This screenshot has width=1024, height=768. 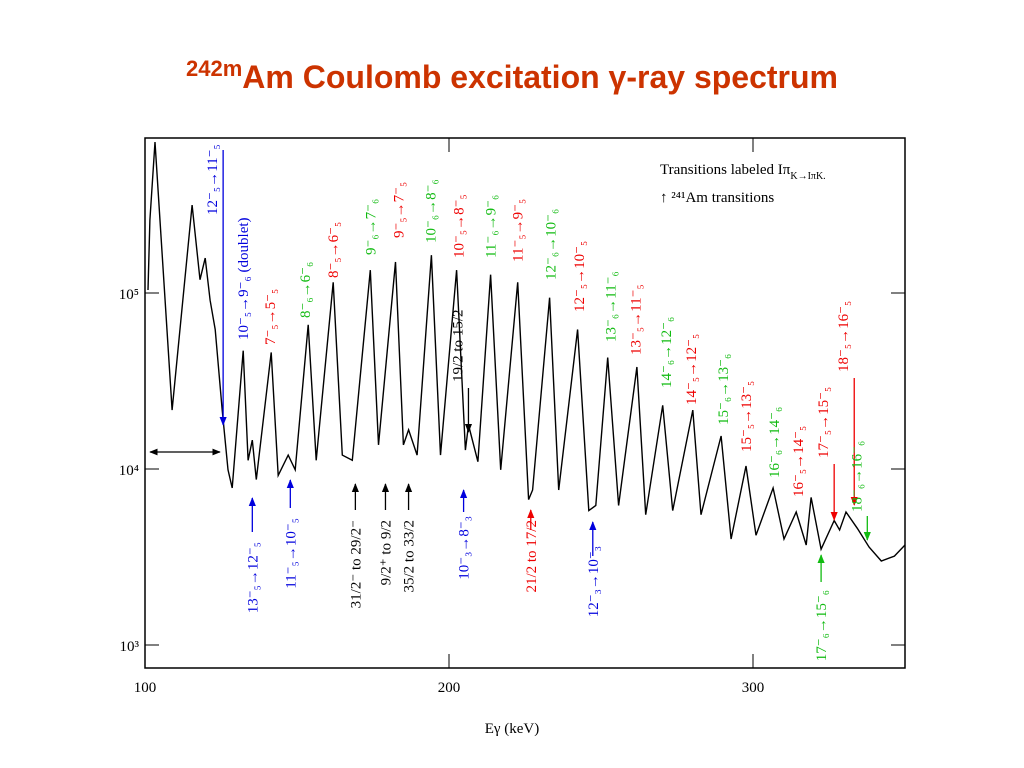 What do you see at coordinates (824, 422) in the screenshot?
I see `transition-label: 17⁻₅→15⁻₅` at bounding box center [824, 422].